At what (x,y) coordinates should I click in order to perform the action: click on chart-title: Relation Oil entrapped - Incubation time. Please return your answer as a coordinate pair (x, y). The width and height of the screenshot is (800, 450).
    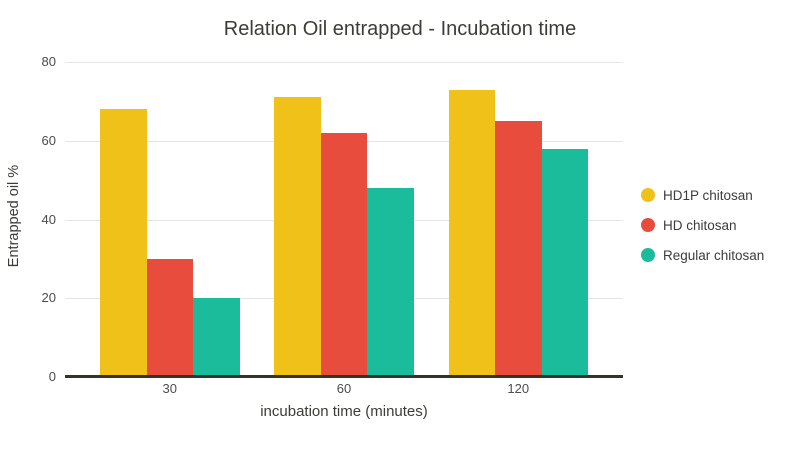
    Looking at the image, I should click on (400, 29).